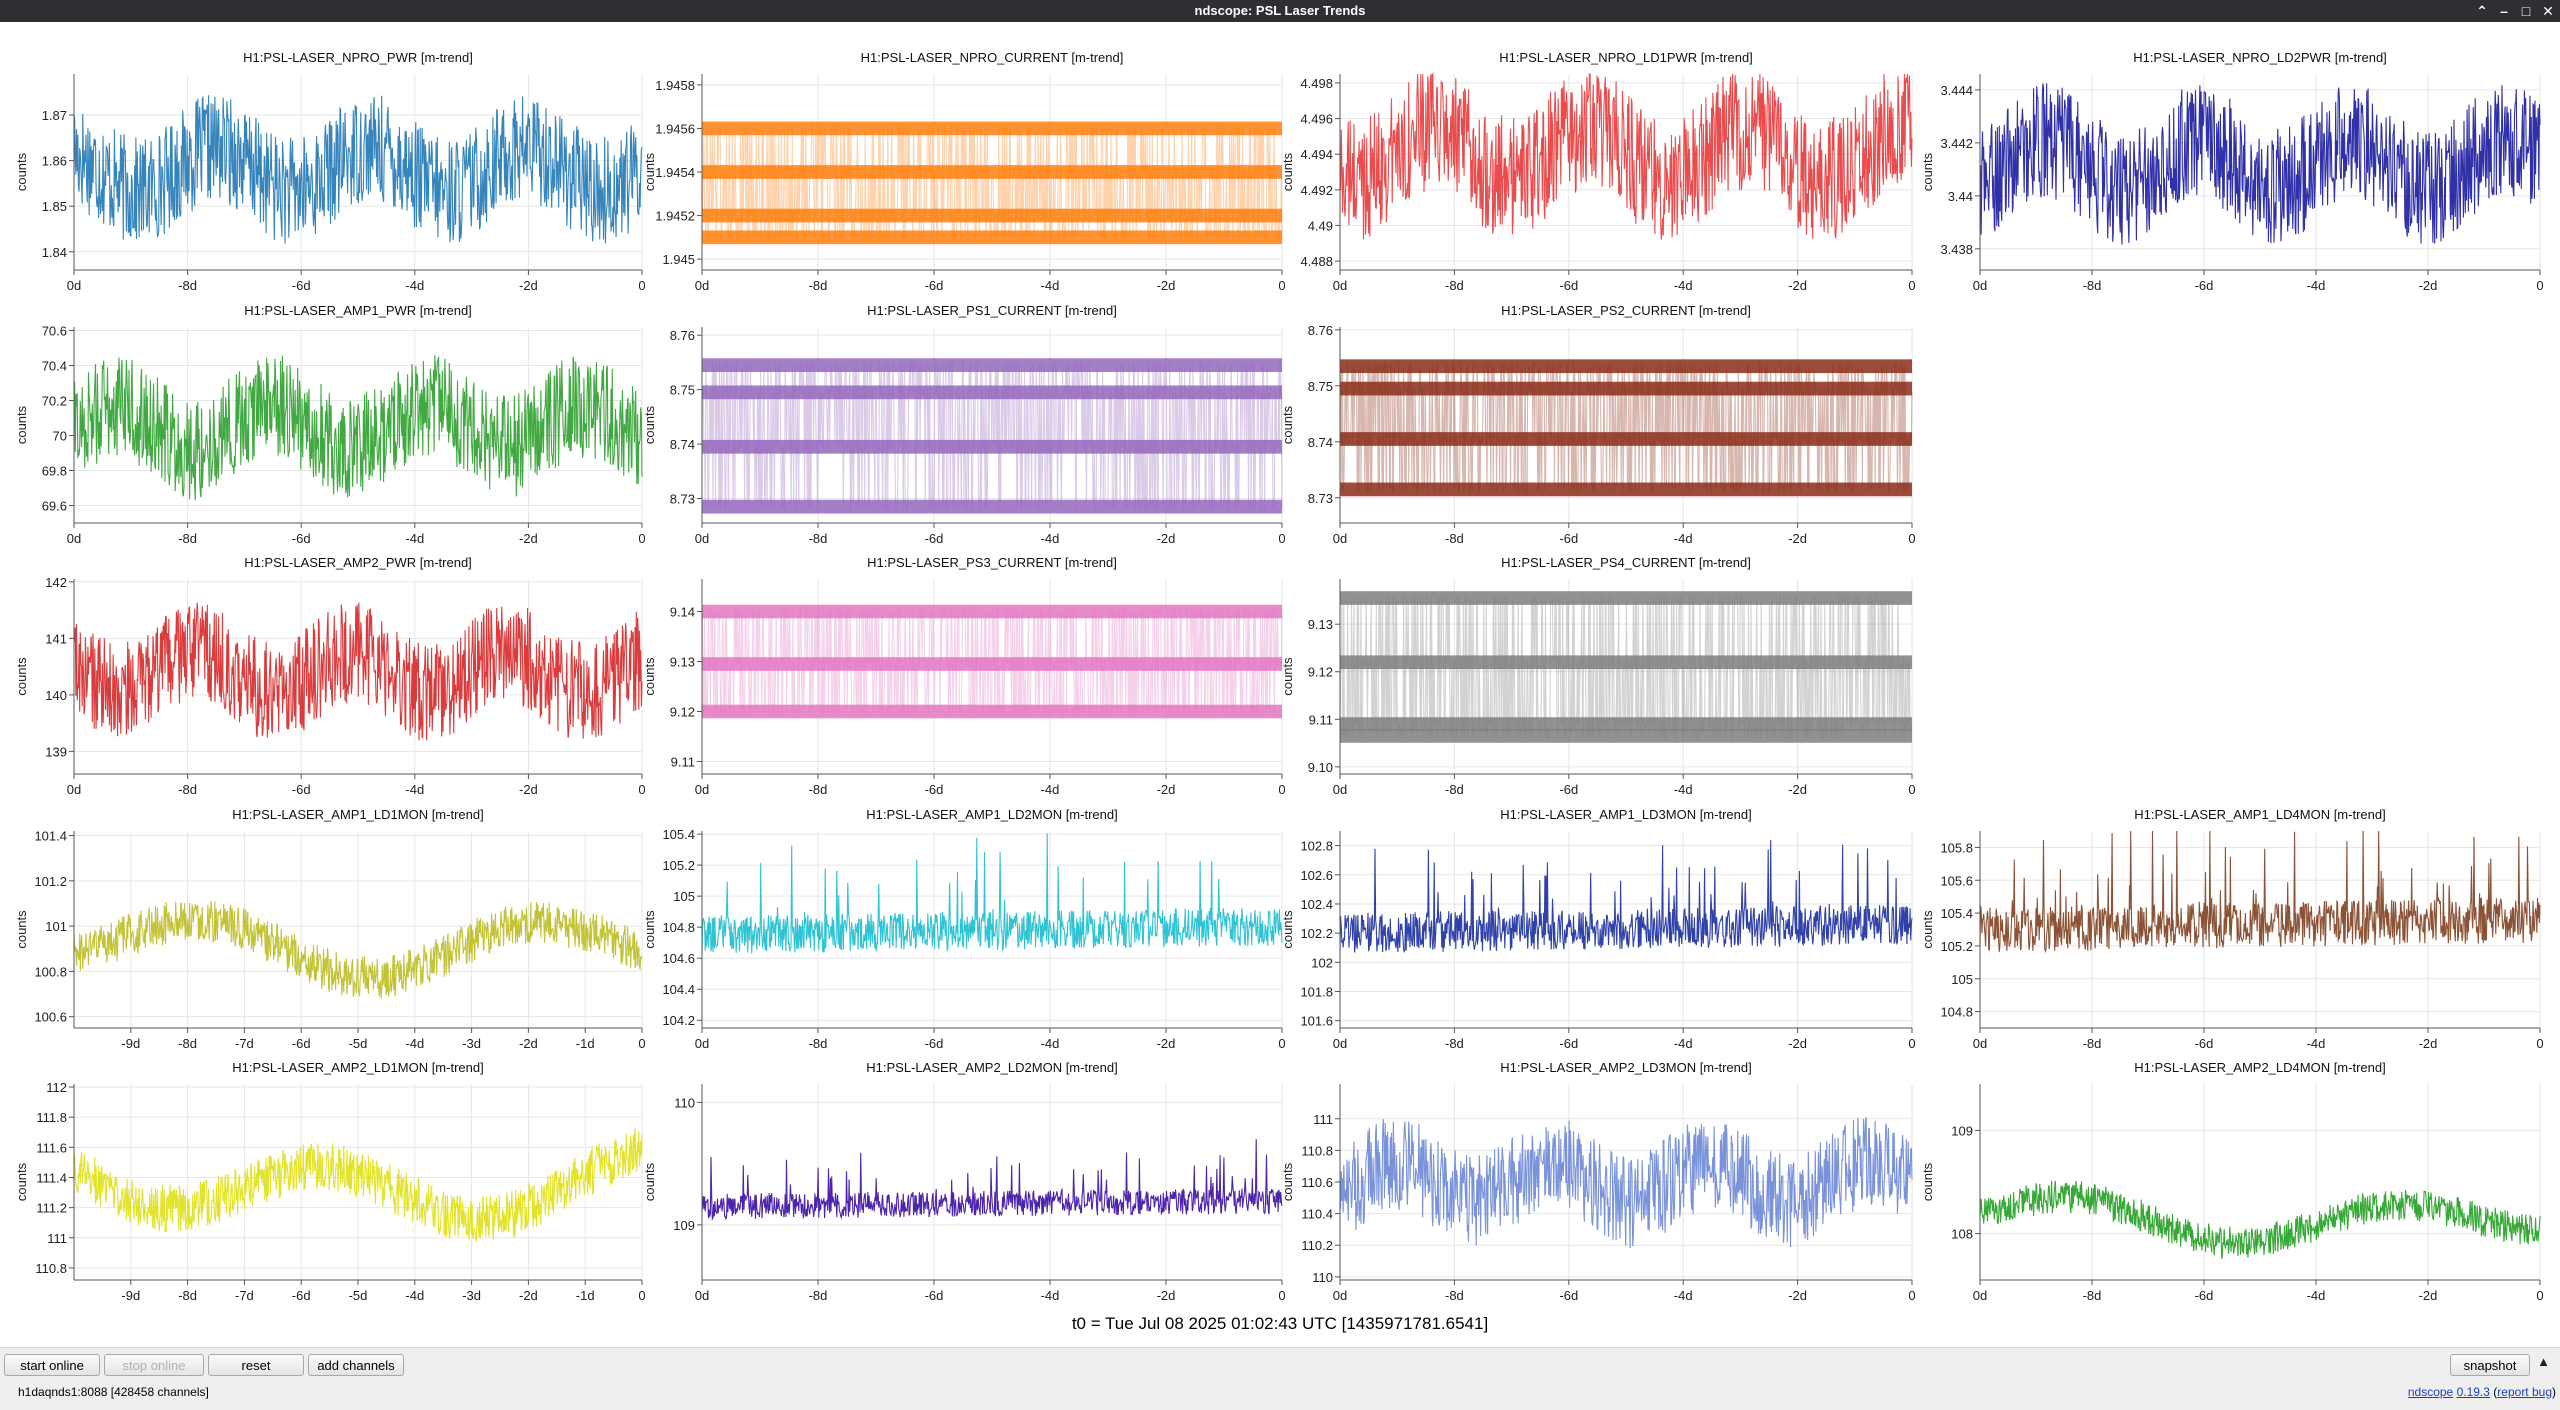 The width and height of the screenshot is (2560, 1410). What do you see at coordinates (358, 562) in the screenshot?
I see `plot-title: H1:PSL-LASER_AMP2_PWR [m-trend]` at bounding box center [358, 562].